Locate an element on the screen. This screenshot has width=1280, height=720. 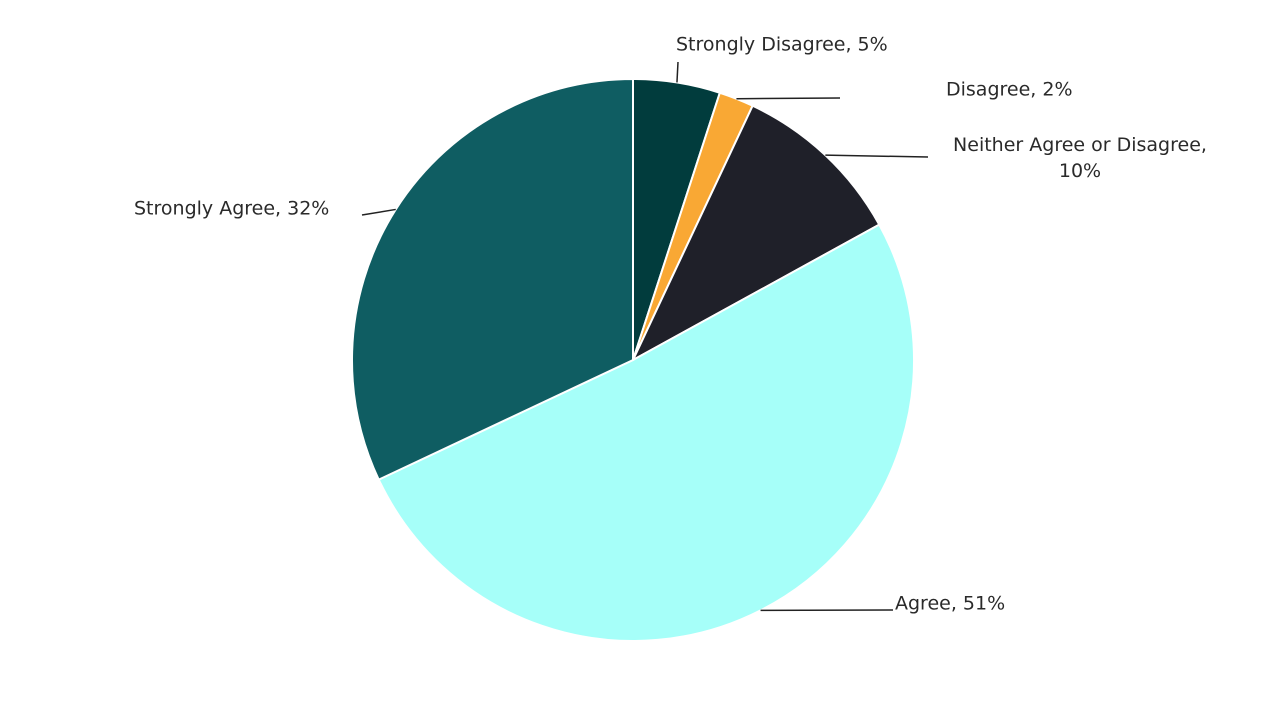
data-label-line: Neither Agree or Disagree, is located at coordinates (1080, 145).